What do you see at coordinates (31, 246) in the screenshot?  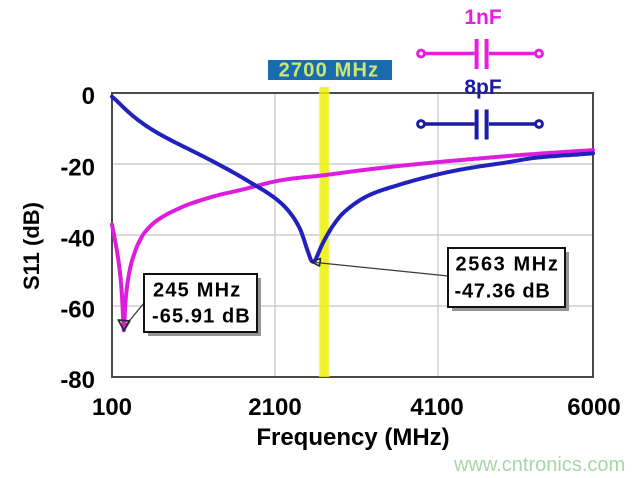 I see `svg-text: S11 (dB)` at bounding box center [31, 246].